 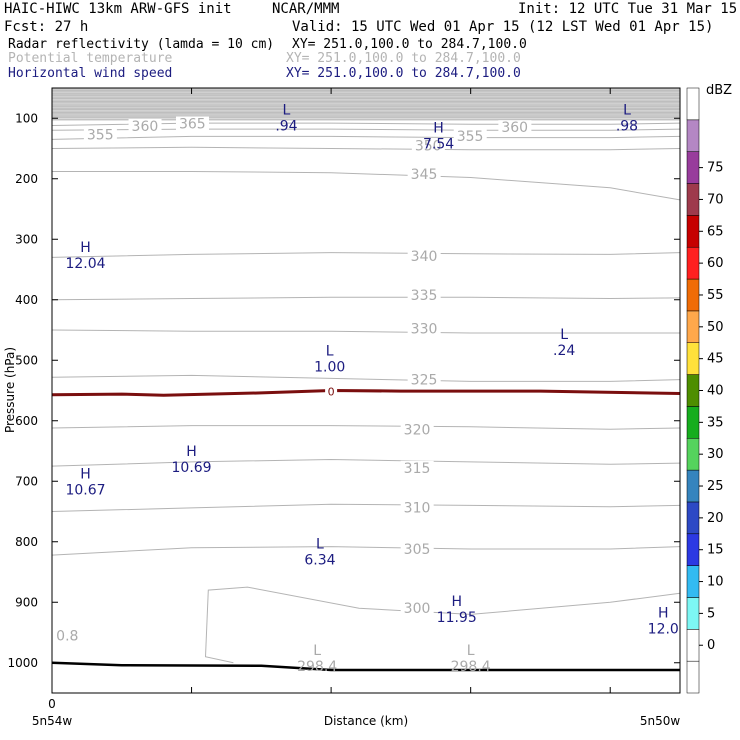 What do you see at coordinates (627, 126) in the screenshot?
I see `wind-extremum-value: .98` at bounding box center [627, 126].